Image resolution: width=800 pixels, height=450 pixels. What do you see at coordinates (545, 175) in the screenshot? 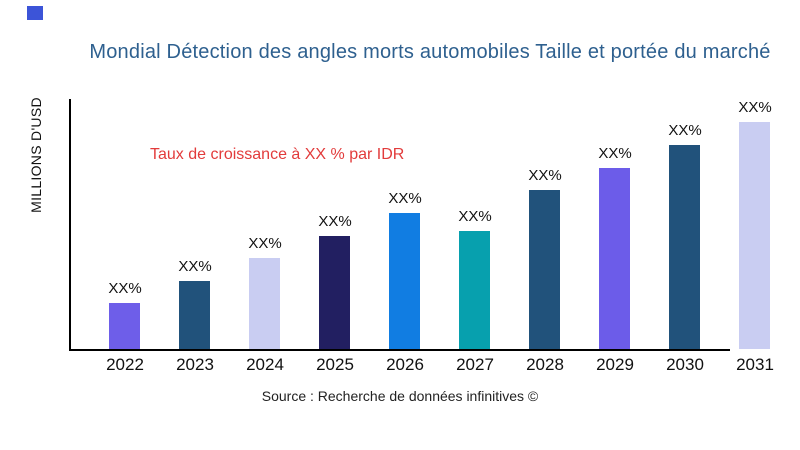
I see `bar-value-label-2028: XX%` at bounding box center [545, 175].